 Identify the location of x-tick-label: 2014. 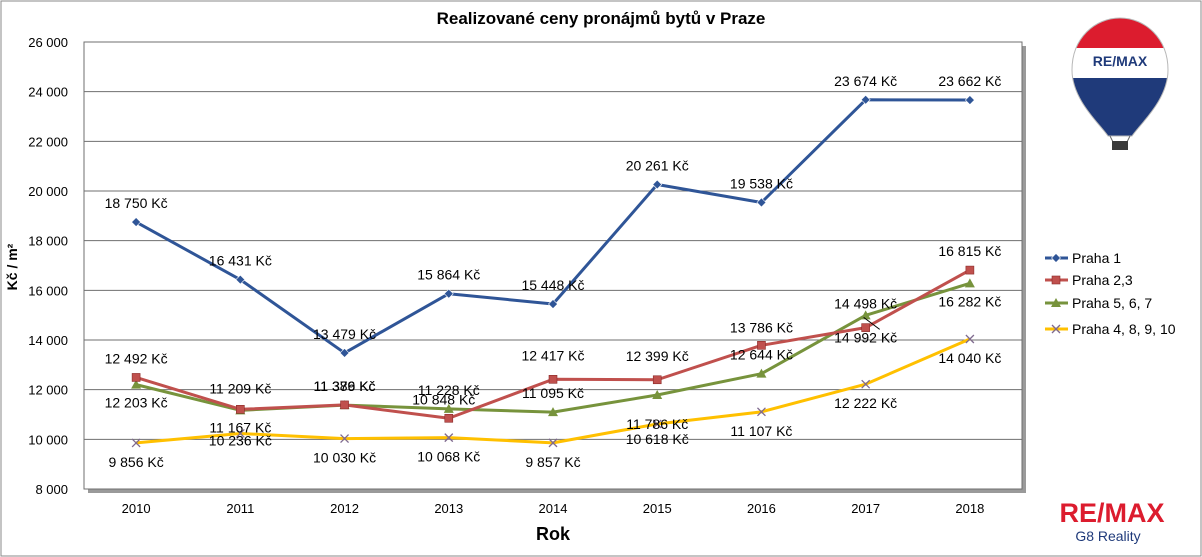
(553, 508).